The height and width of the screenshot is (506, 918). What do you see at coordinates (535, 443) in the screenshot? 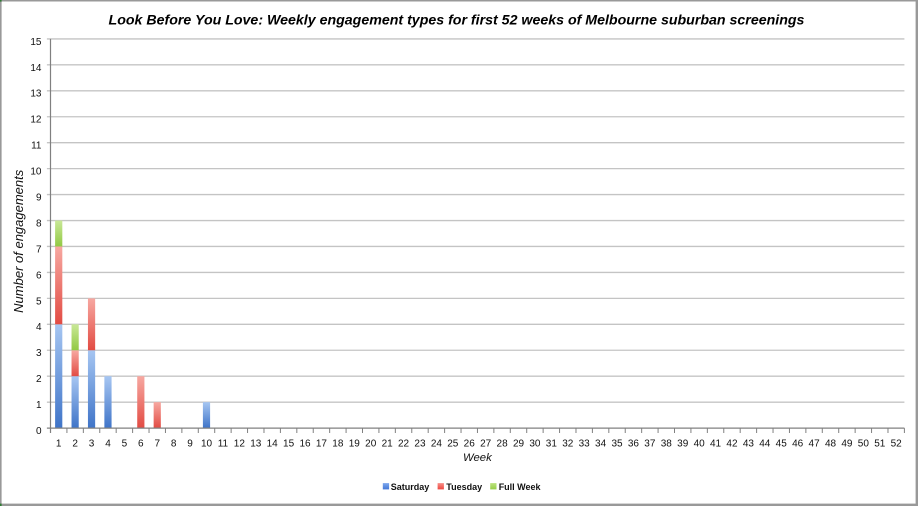
I see `svg-text: 30` at bounding box center [535, 443].